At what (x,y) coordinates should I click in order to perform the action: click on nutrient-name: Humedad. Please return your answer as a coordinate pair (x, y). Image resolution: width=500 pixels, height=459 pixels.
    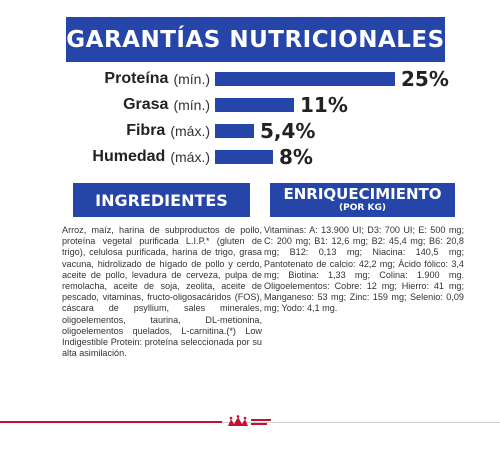
    Looking at the image, I should click on (129, 156).